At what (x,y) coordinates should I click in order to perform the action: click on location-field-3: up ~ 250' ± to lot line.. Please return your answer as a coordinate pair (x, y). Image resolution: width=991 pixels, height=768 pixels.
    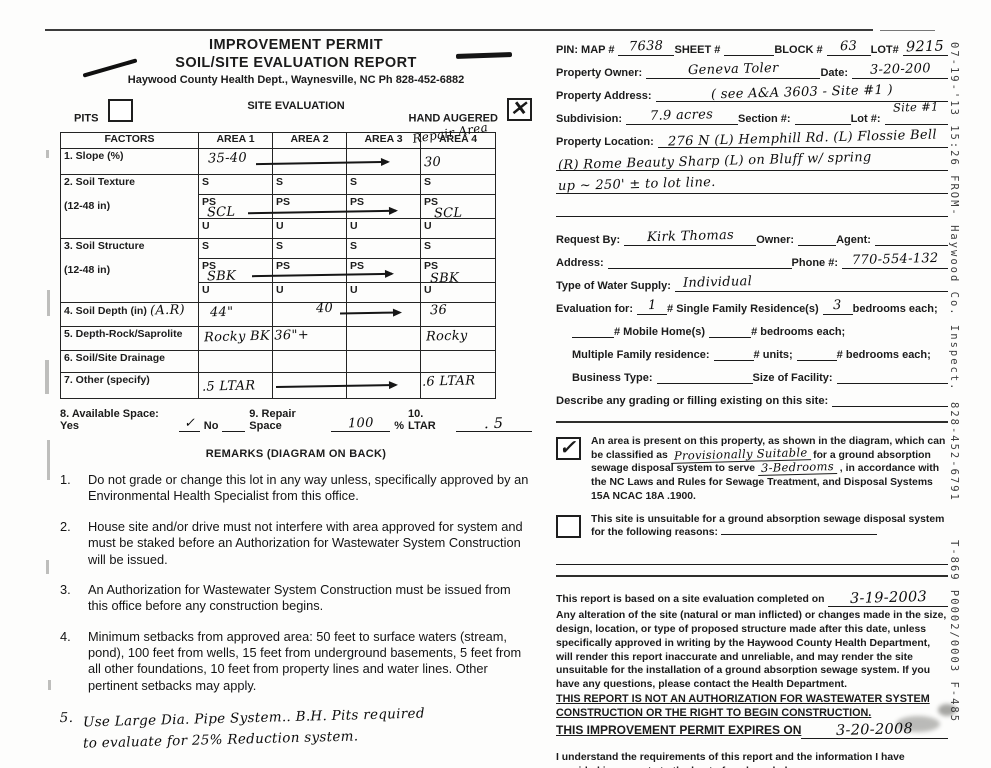
    Looking at the image, I should click on (752, 184).